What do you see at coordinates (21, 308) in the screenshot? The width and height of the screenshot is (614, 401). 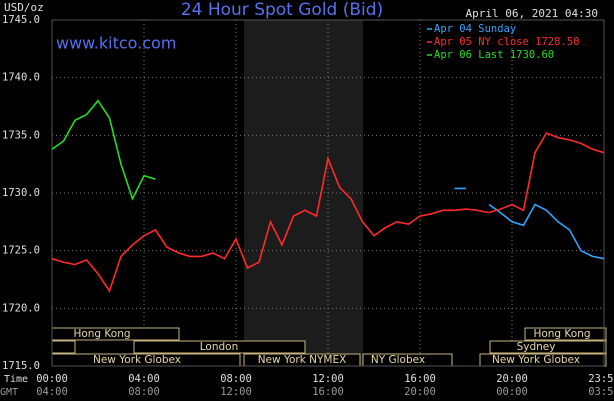 I see `y-tick-label: 1720.0` at bounding box center [21, 308].